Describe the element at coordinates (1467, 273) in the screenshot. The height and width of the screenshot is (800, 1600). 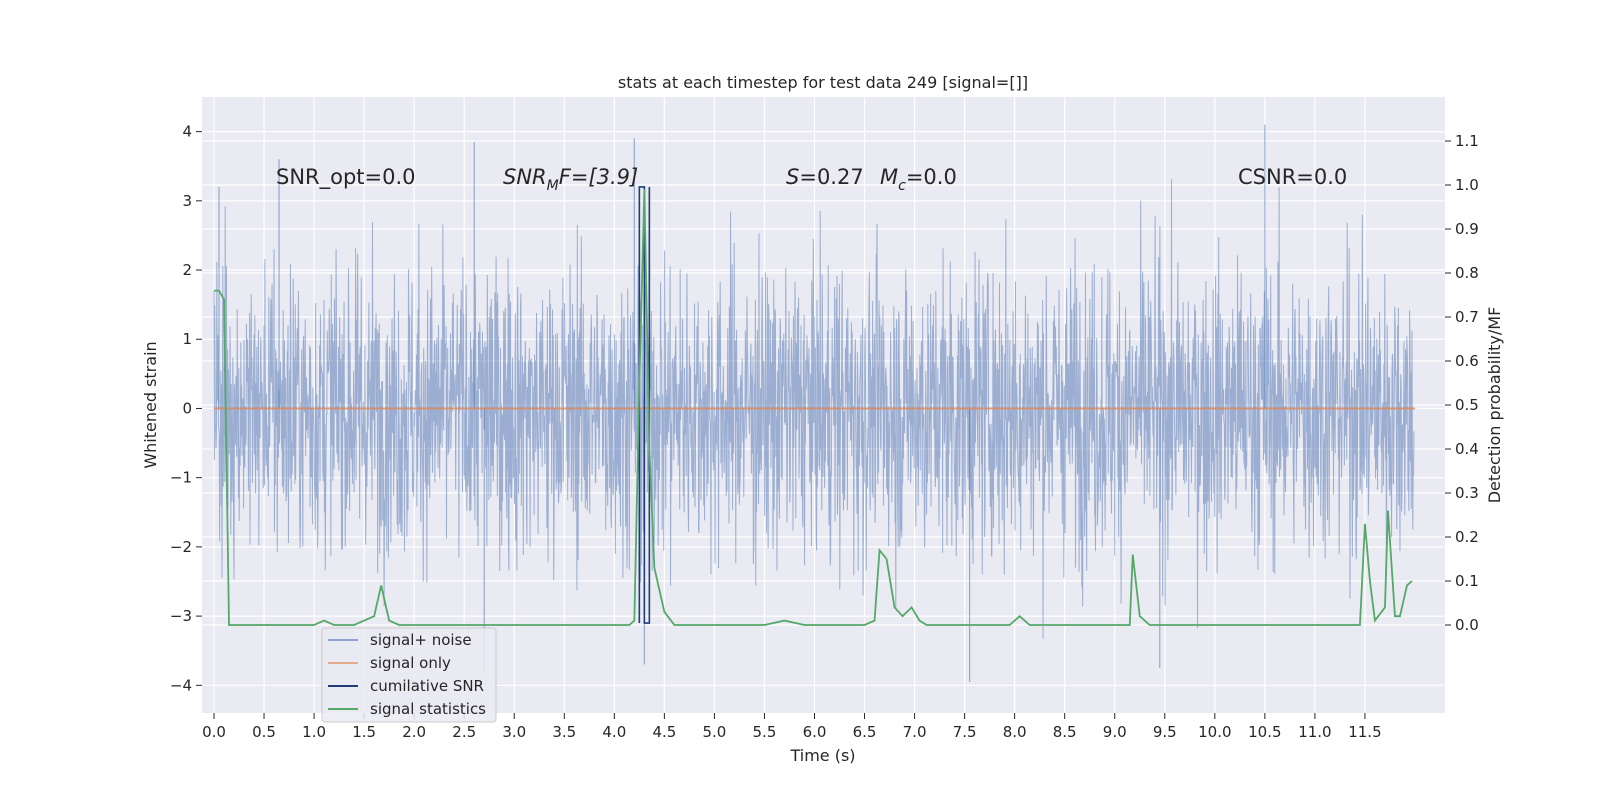
I see `y-right-tick-label: 0.8` at that location.